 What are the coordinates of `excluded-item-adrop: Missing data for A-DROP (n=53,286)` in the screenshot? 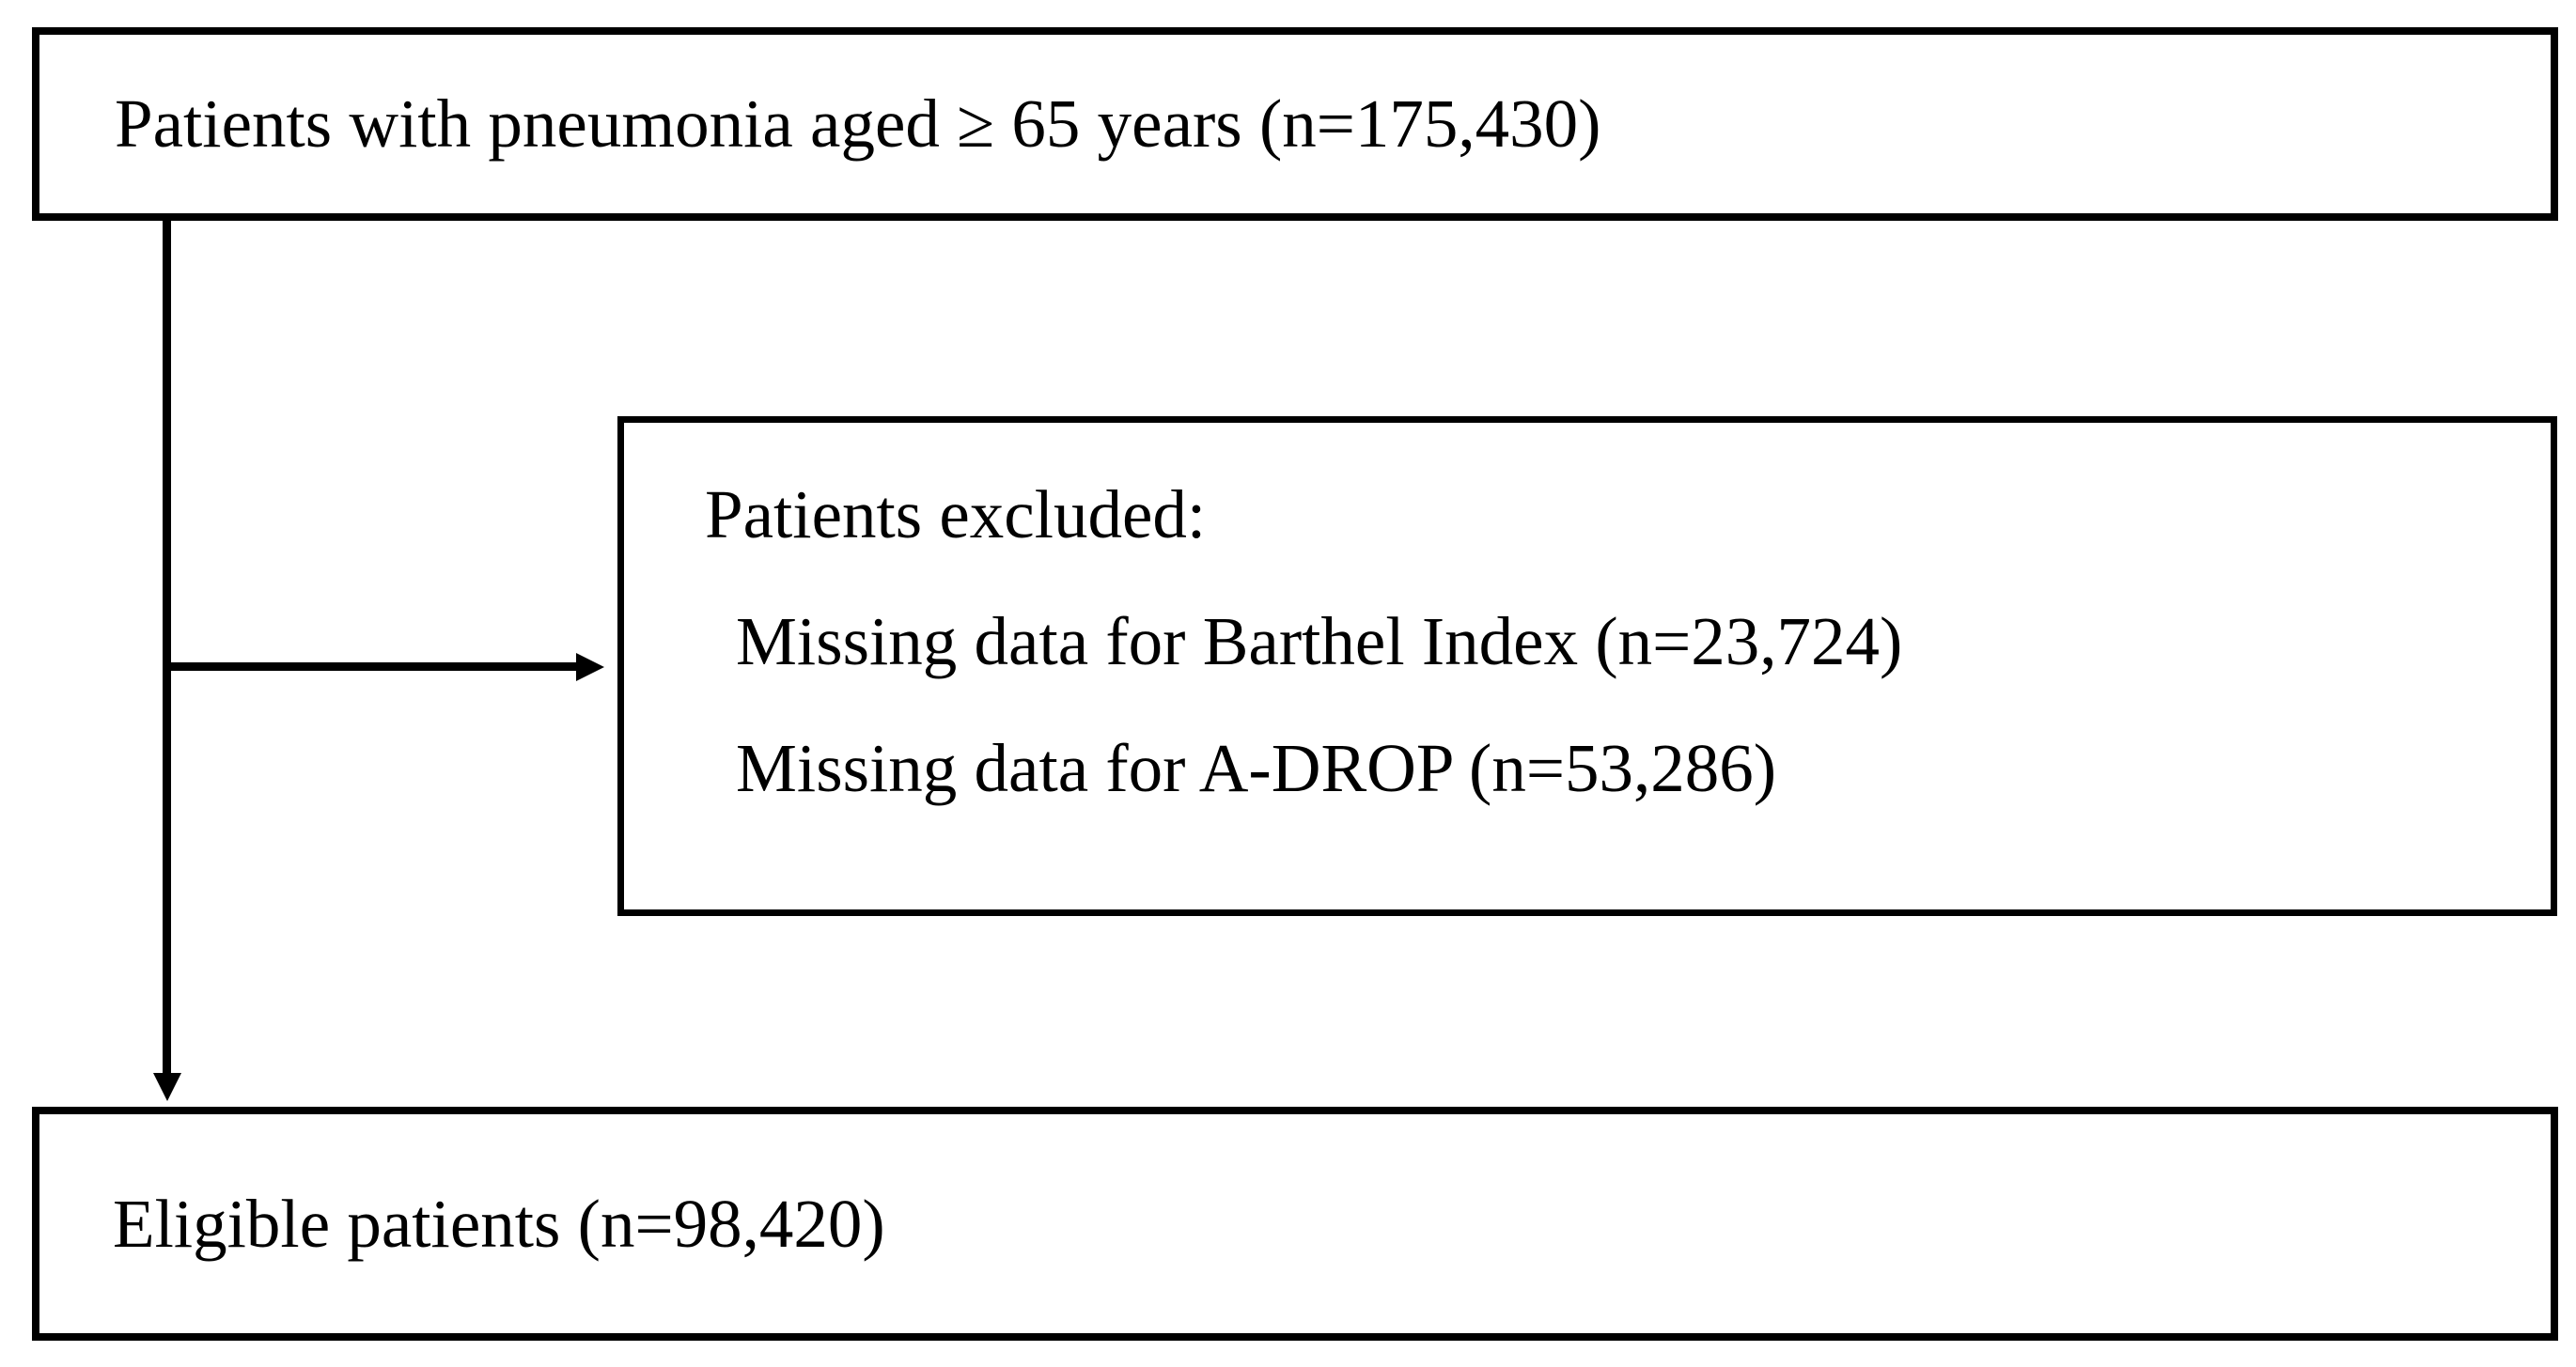 It's located at (1256, 768).